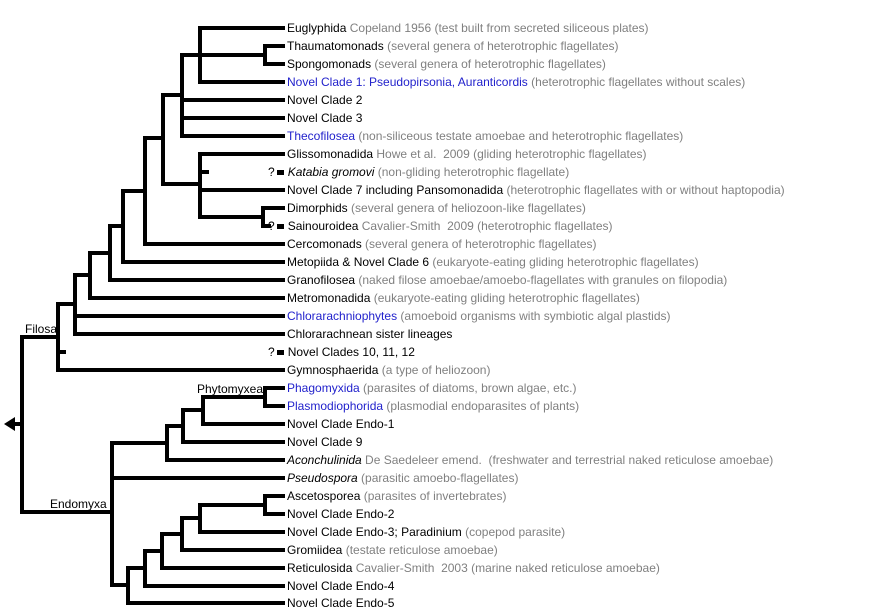 Image resolution: width=890 pixels, height=615 pixels. I want to click on taxon-name: Katabia gromovi, so click(331, 172).